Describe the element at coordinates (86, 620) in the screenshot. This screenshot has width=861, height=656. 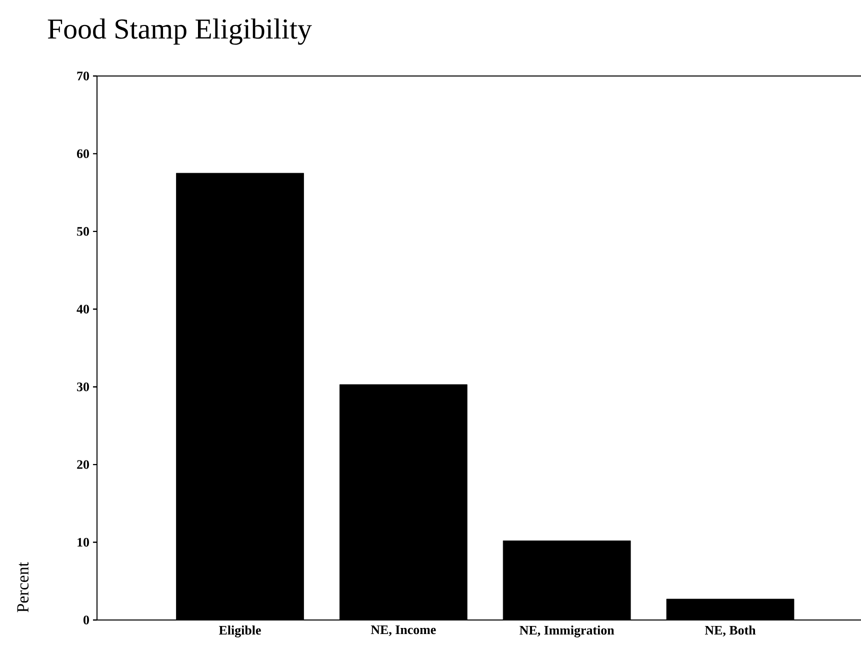
I see `y-tick-label: 0` at that location.